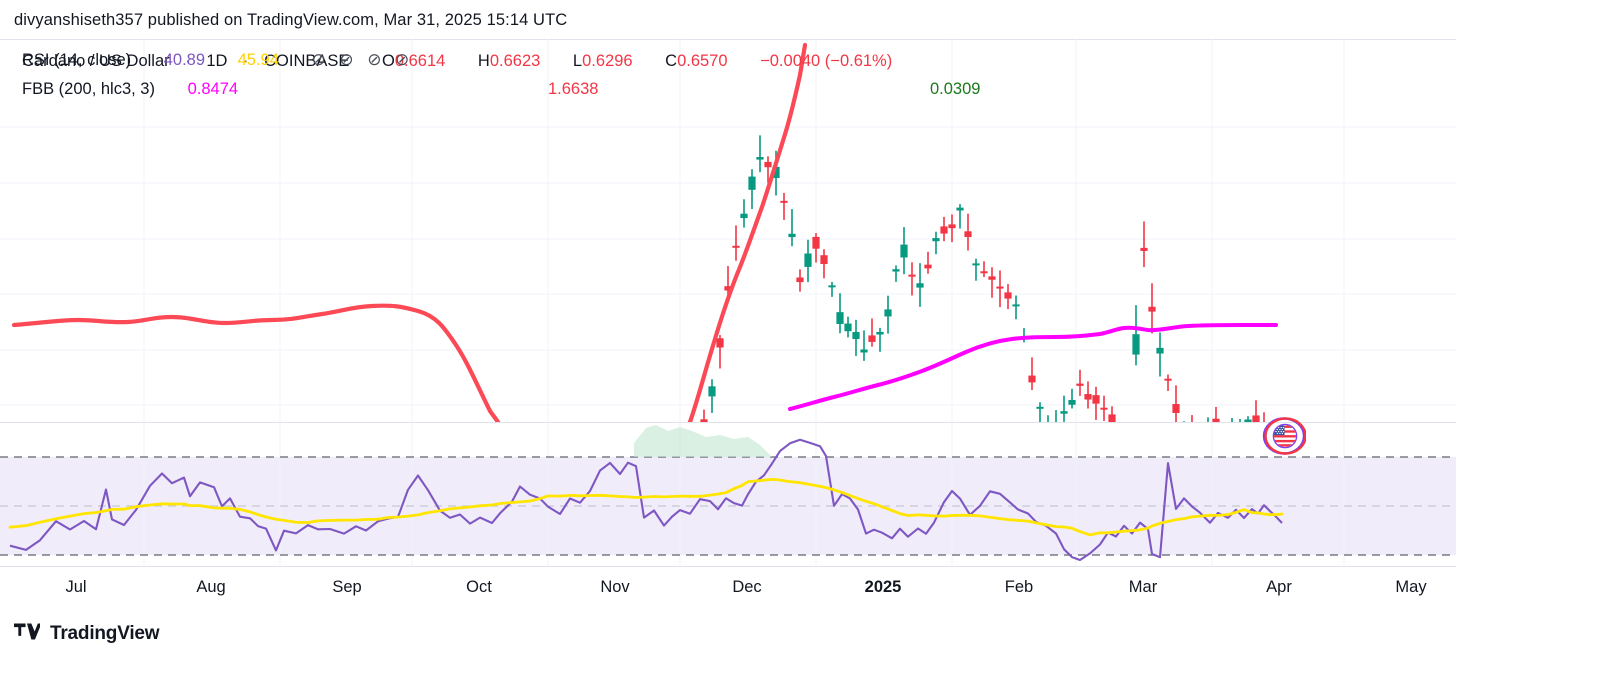  What do you see at coordinates (28, 634) in the screenshot?
I see `tradingview-logo-icon` at bounding box center [28, 634].